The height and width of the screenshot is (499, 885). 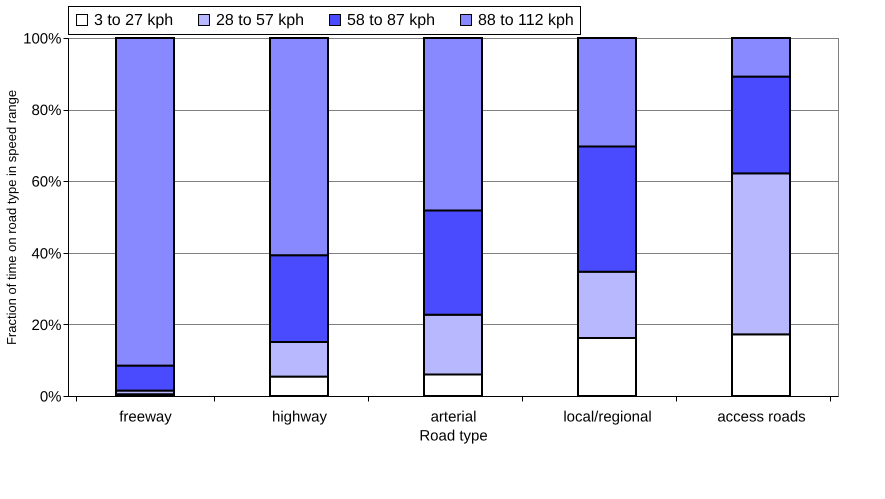 What do you see at coordinates (12, 218) in the screenshot?
I see `y-axis-title: Fraction of time on road type in speed range` at bounding box center [12, 218].